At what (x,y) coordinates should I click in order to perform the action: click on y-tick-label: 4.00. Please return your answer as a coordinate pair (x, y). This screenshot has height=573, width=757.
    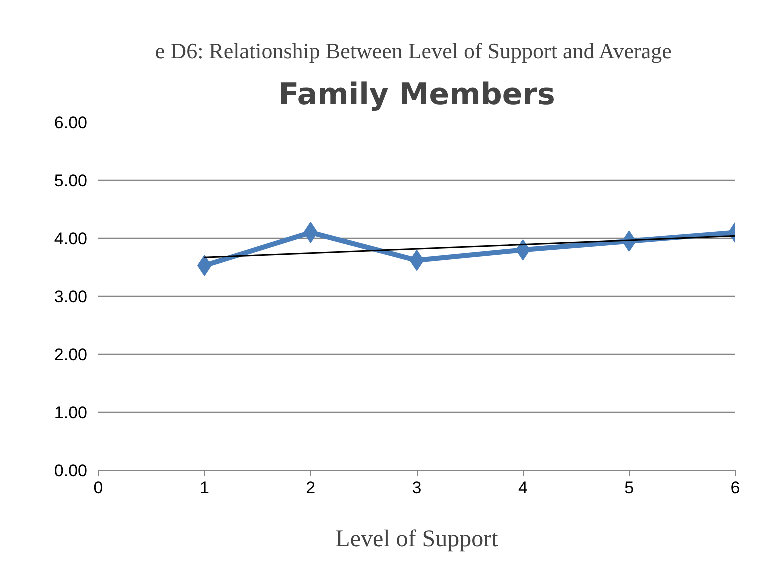
    Looking at the image, I should click on (71, 239).